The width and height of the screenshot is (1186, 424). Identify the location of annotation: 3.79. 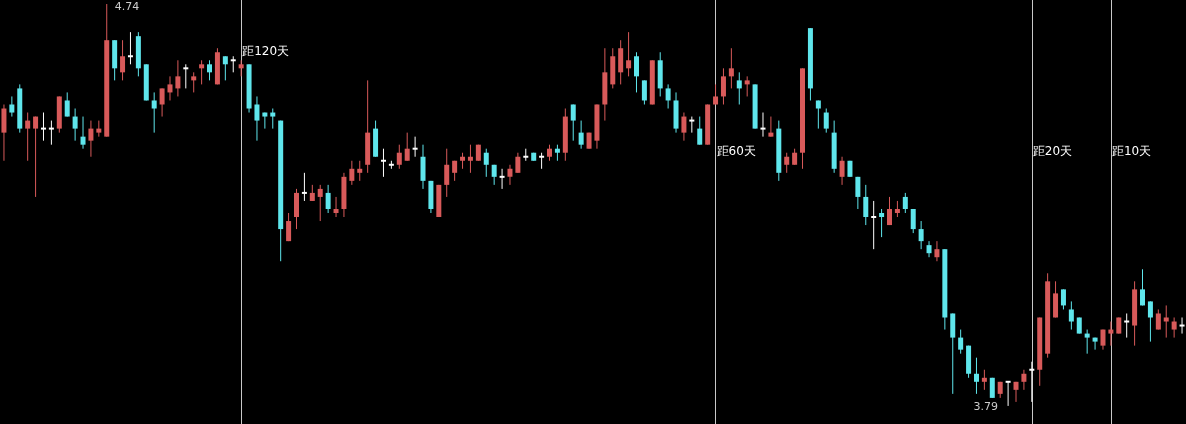
(986, 406).